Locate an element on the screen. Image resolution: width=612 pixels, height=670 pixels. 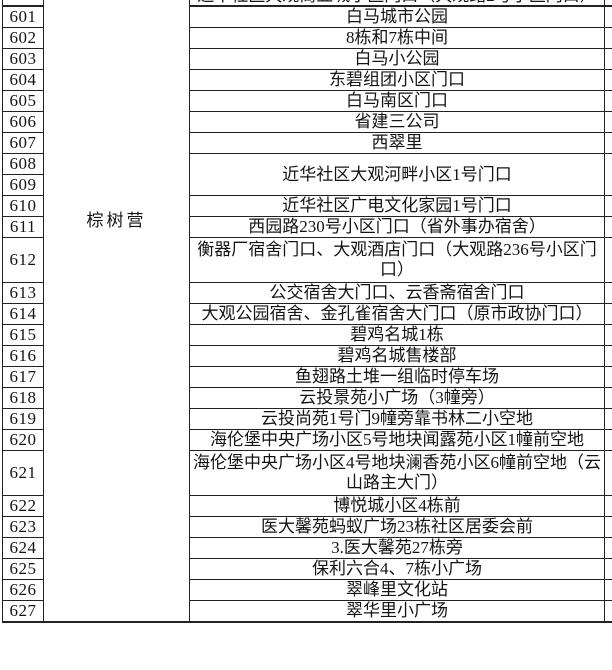
location-cell-text: 公交宿舍大门口、云香斋宿舍门口 is located at coordinates (397, 293).